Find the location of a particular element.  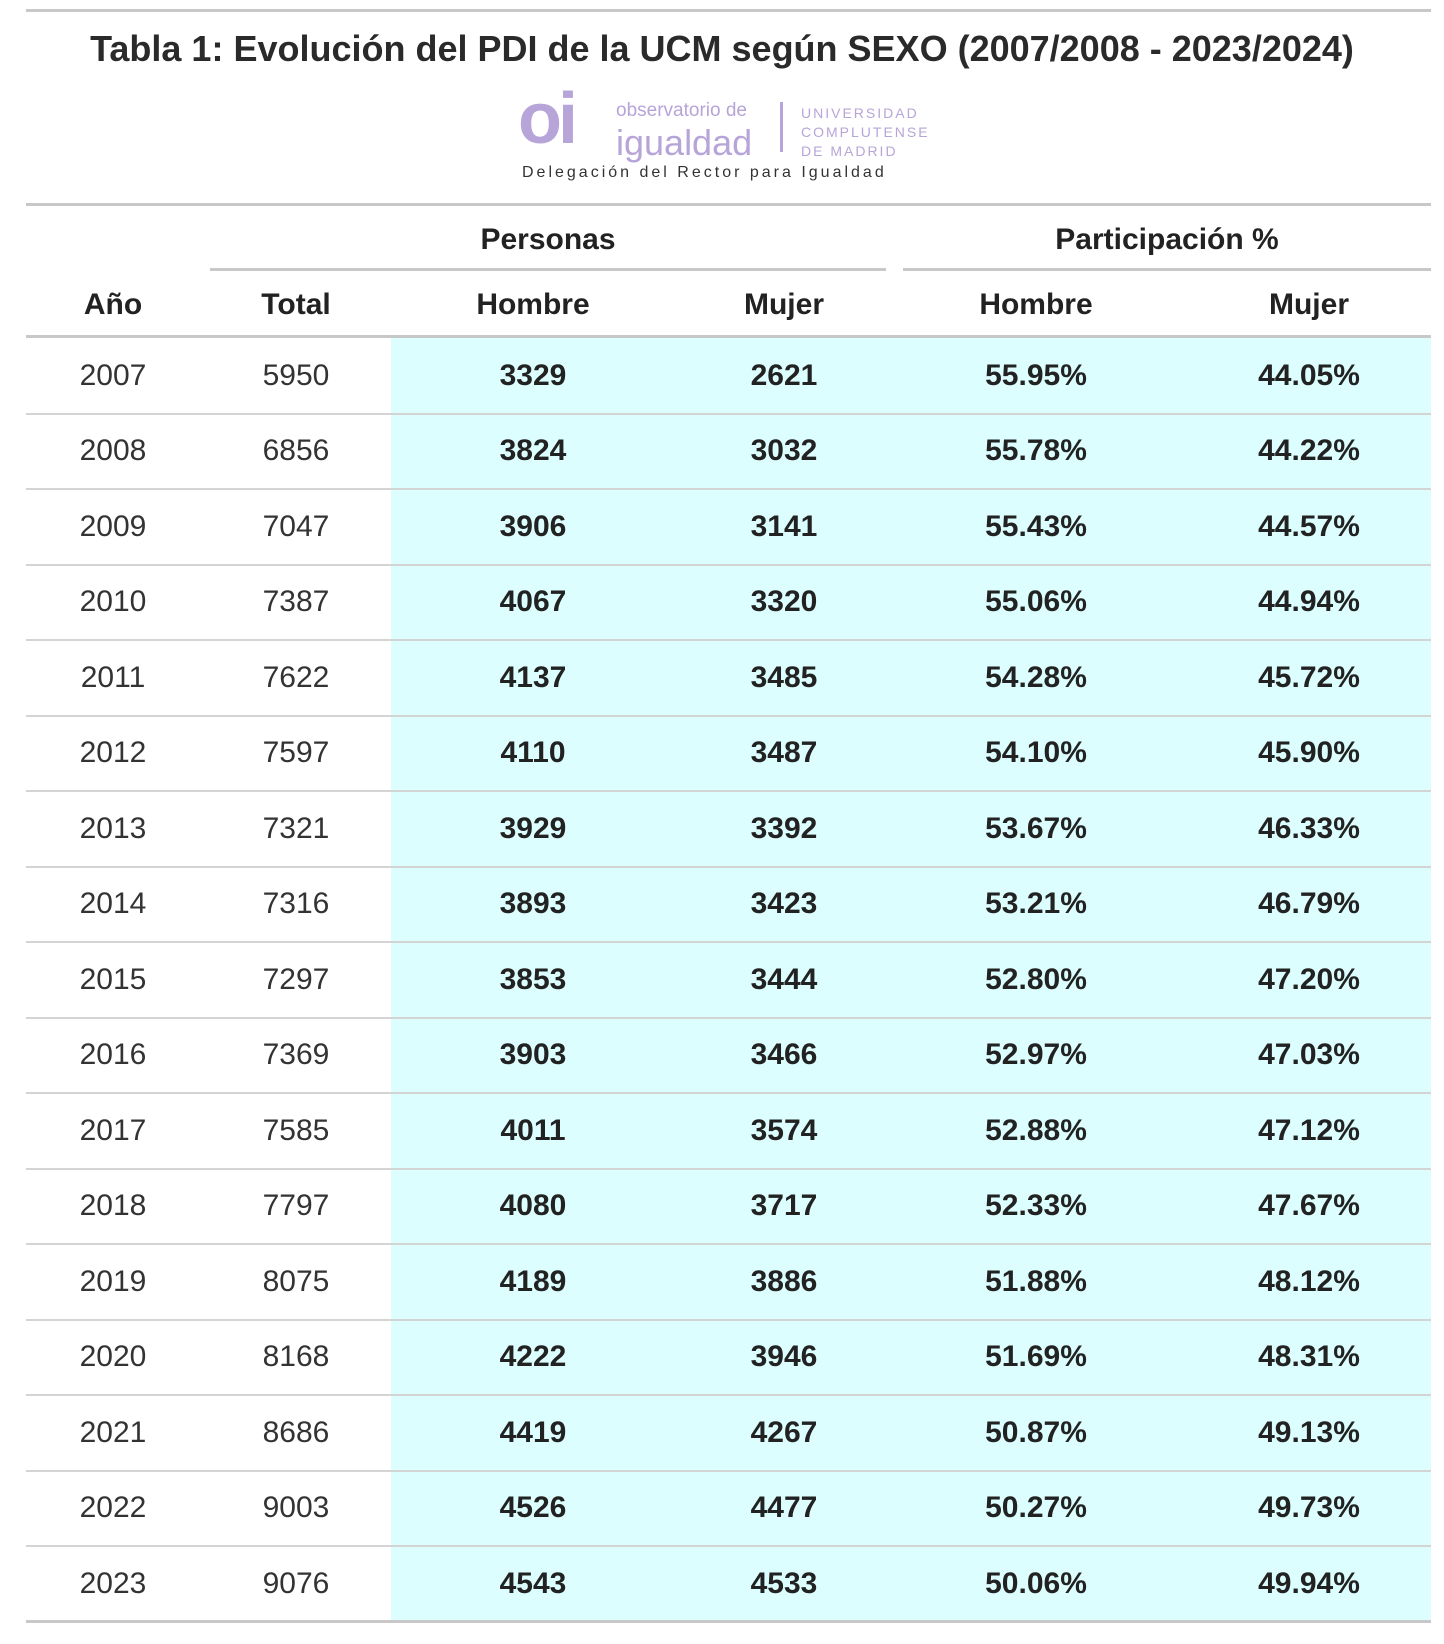

table-cell: 2020 is located at coordinates (113, 1357).